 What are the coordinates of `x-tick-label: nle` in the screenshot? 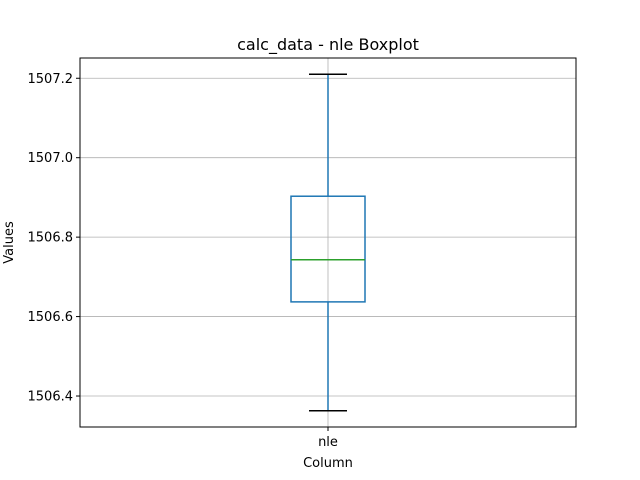 It's located at (328, 442).